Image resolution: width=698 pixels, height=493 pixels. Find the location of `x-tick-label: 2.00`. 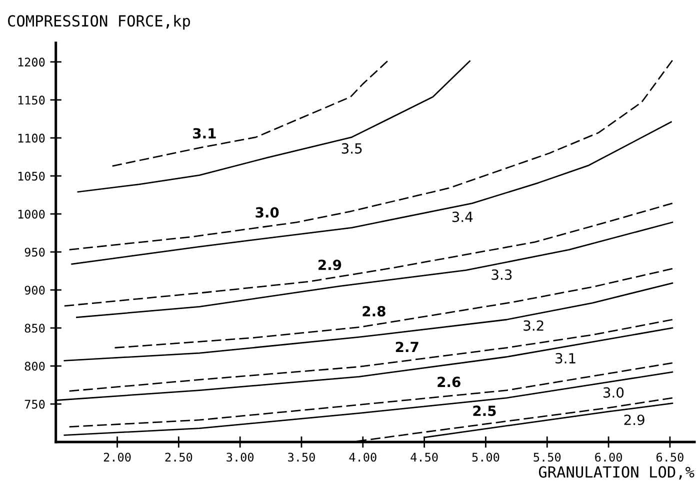

x-tick-label: 2.00 is located at coordinates (117, 457).